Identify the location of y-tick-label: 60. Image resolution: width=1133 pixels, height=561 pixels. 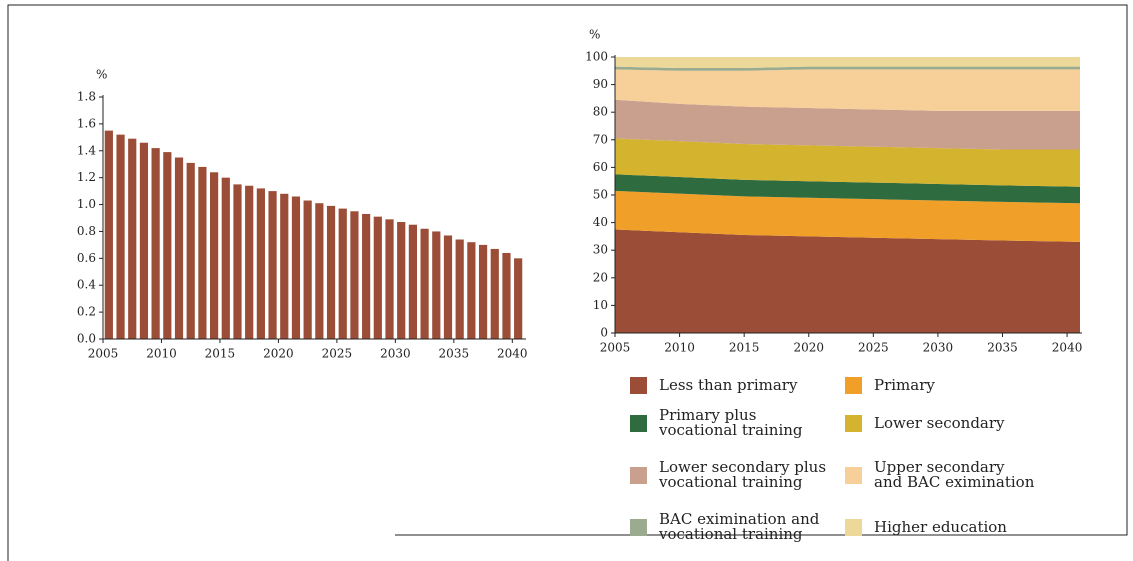
(600, 167).